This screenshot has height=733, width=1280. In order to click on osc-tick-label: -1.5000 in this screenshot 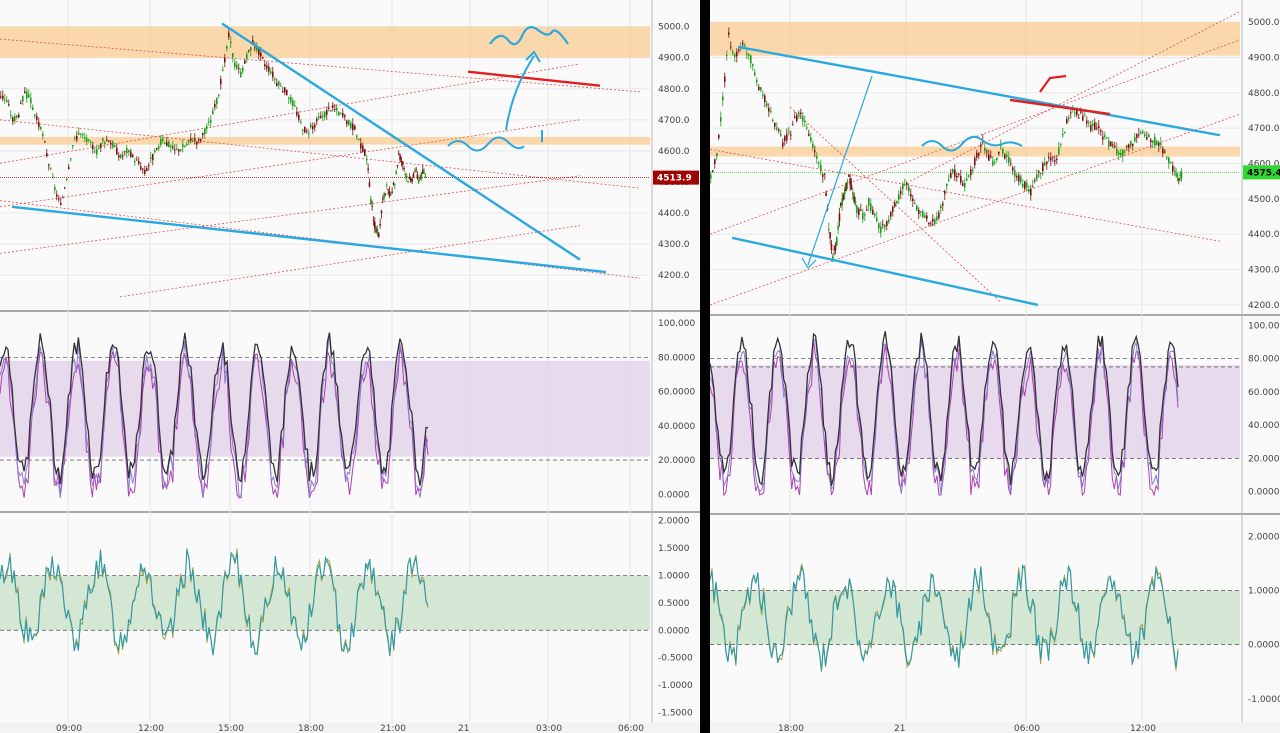, I will do `click(675, 714)`.